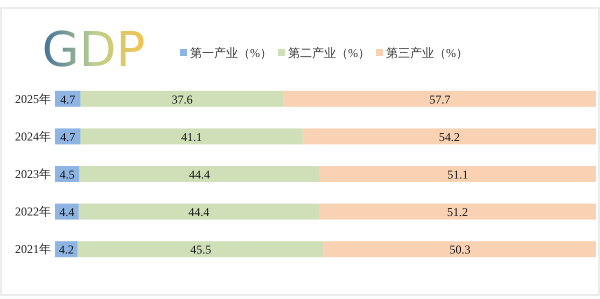 The width and height of the screenshot is (600, 299). I want to click on data-label: 57.7, so click(439, 99).